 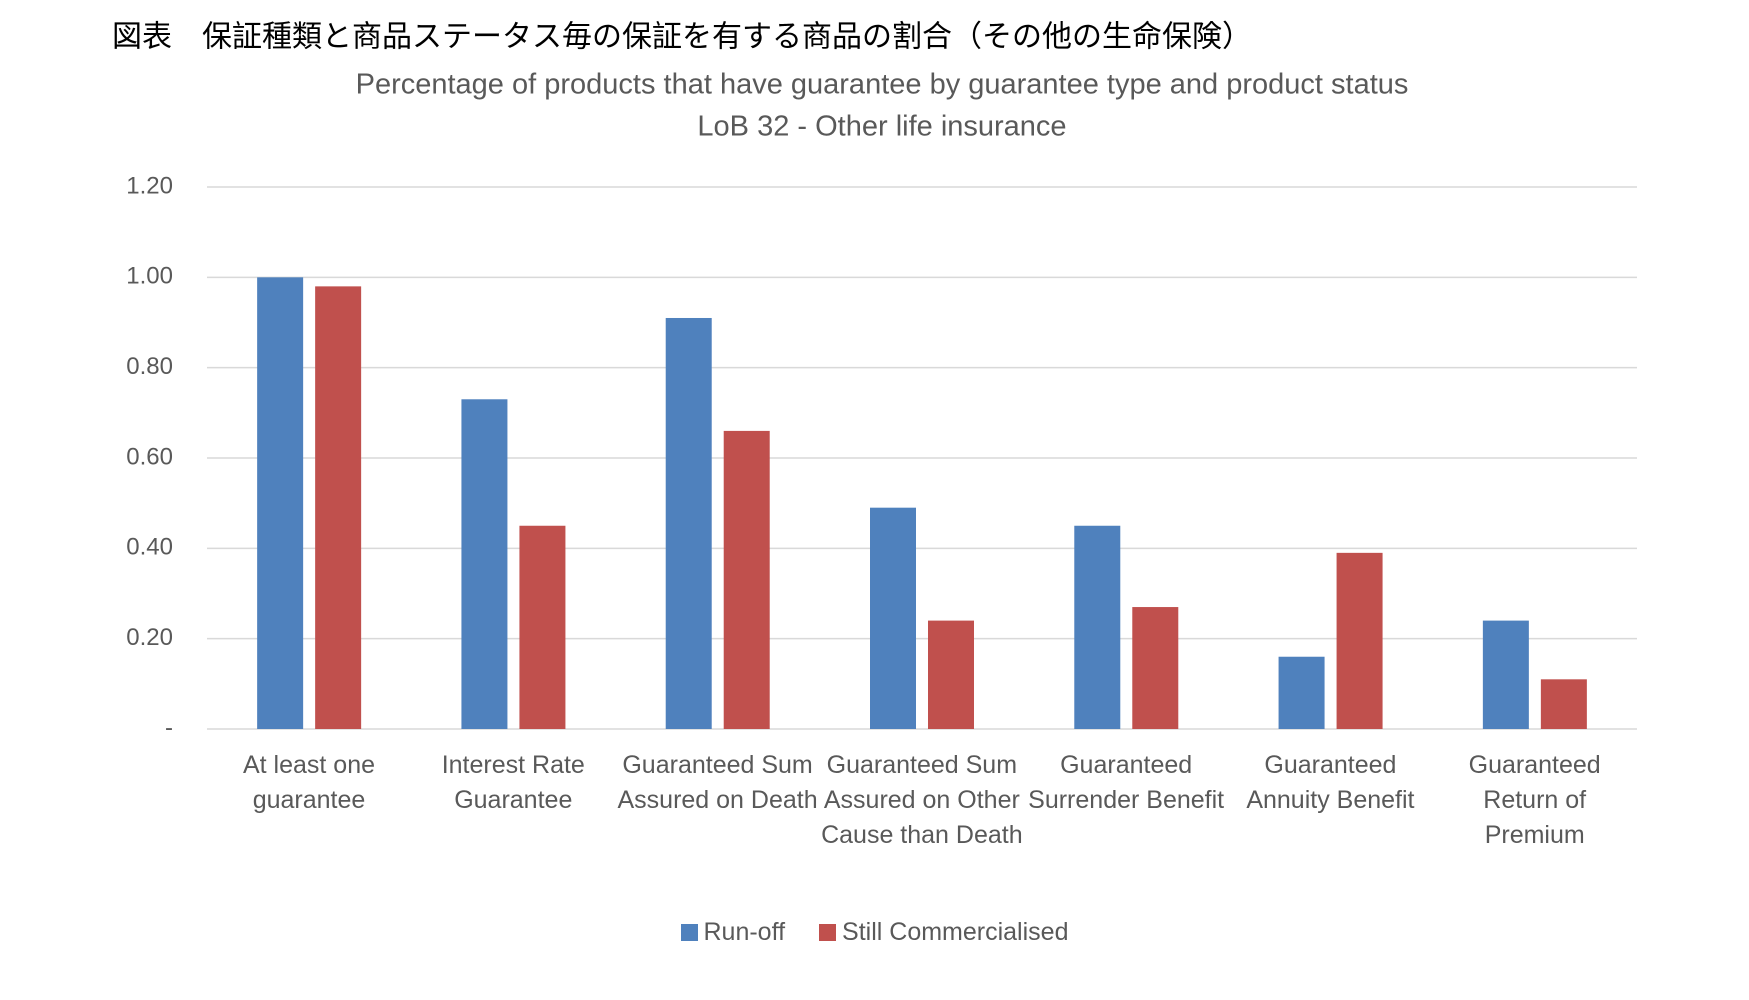 I want to click on x-tick-label: Guaranteed Annuity Benefit, so click(x=1330, y=782).